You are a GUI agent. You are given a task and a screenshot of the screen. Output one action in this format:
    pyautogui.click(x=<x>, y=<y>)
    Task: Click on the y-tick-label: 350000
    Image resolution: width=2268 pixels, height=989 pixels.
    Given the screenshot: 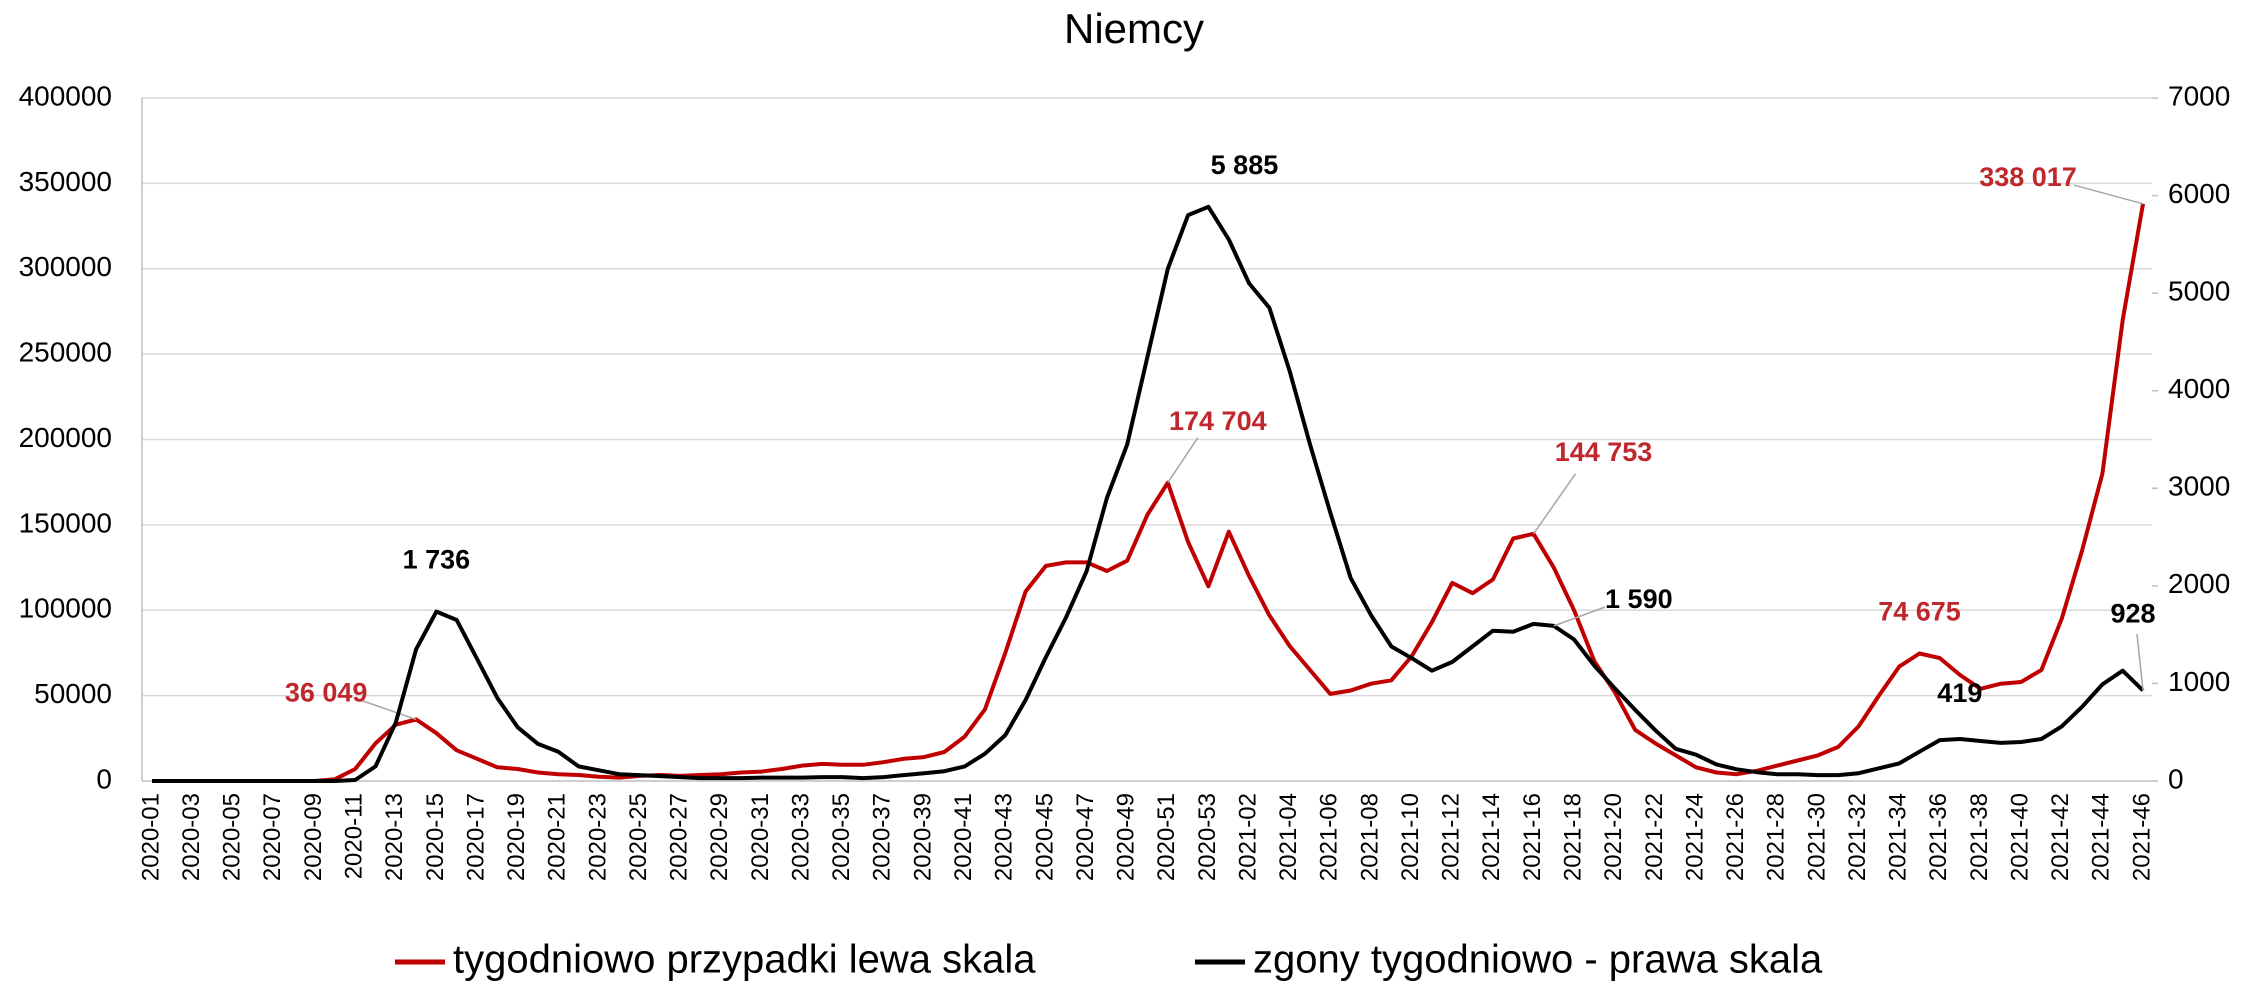 What is the action you would take?
    pyautogui.click(x=65, y=181)
    